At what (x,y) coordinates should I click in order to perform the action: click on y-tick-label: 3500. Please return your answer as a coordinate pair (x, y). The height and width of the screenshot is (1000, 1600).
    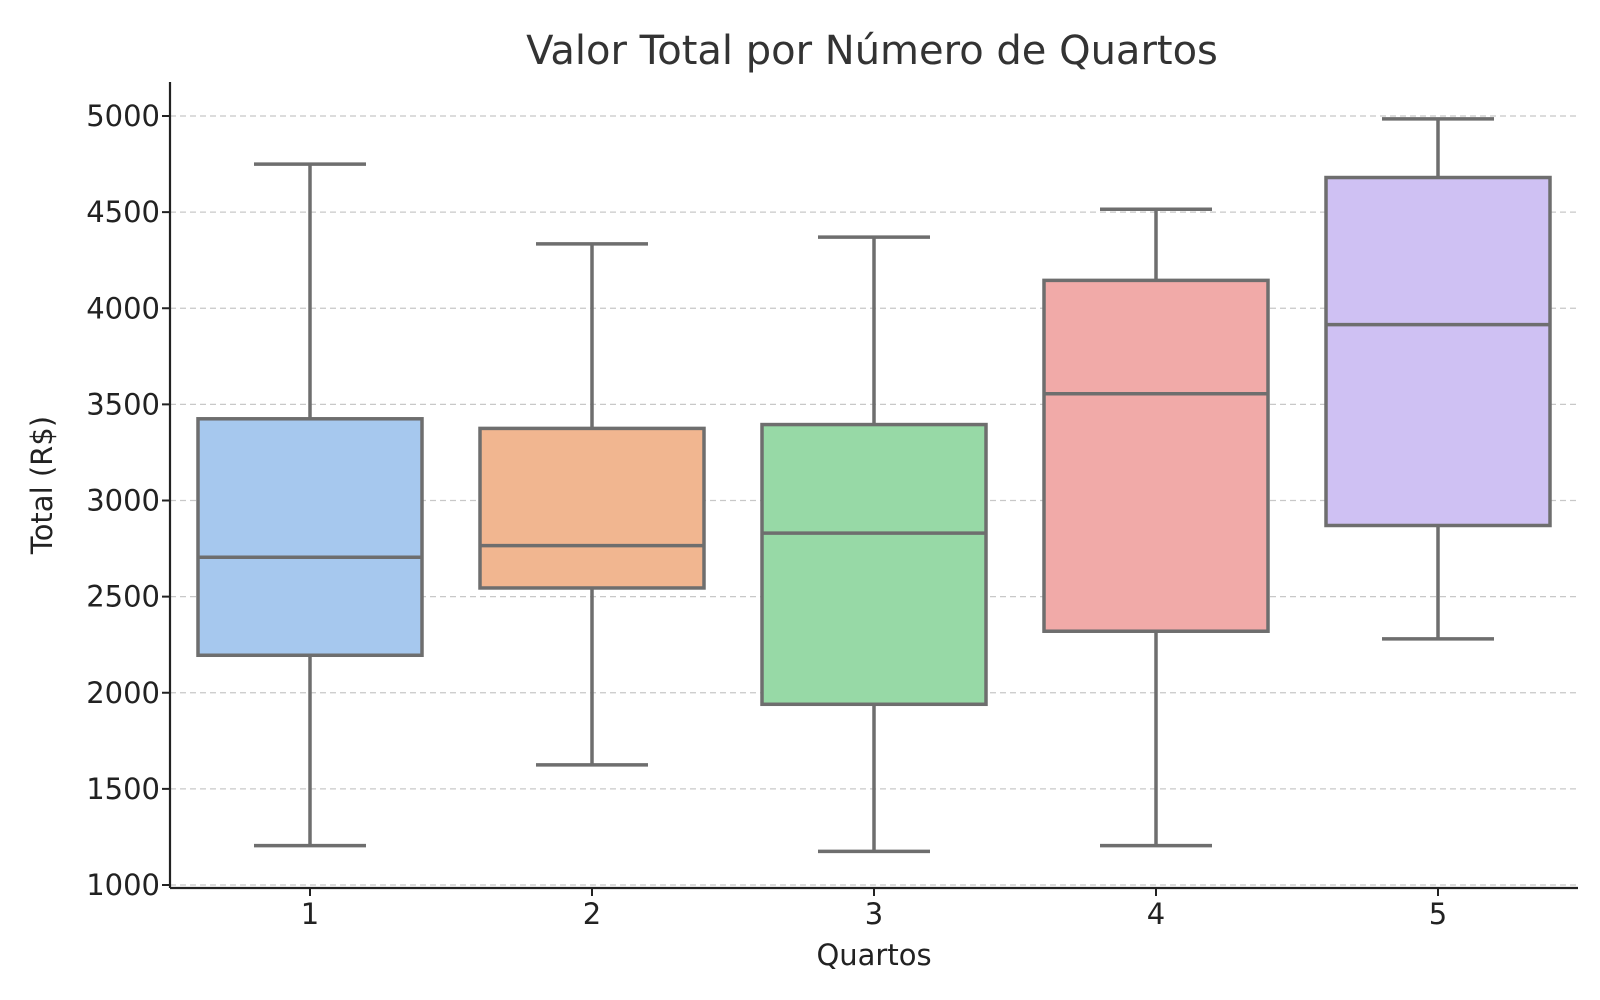
    Looking at the image, I should click on (123, 404).